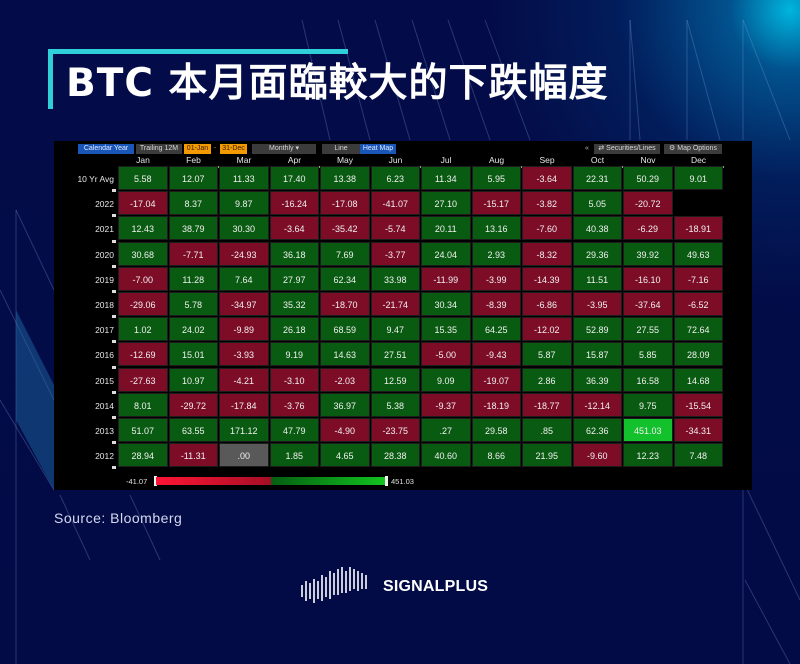  What do you see at coordinates (193, 304) in the screenshot?
I see `heatmap-cell: 5.78` at bounding box center [193, 304].